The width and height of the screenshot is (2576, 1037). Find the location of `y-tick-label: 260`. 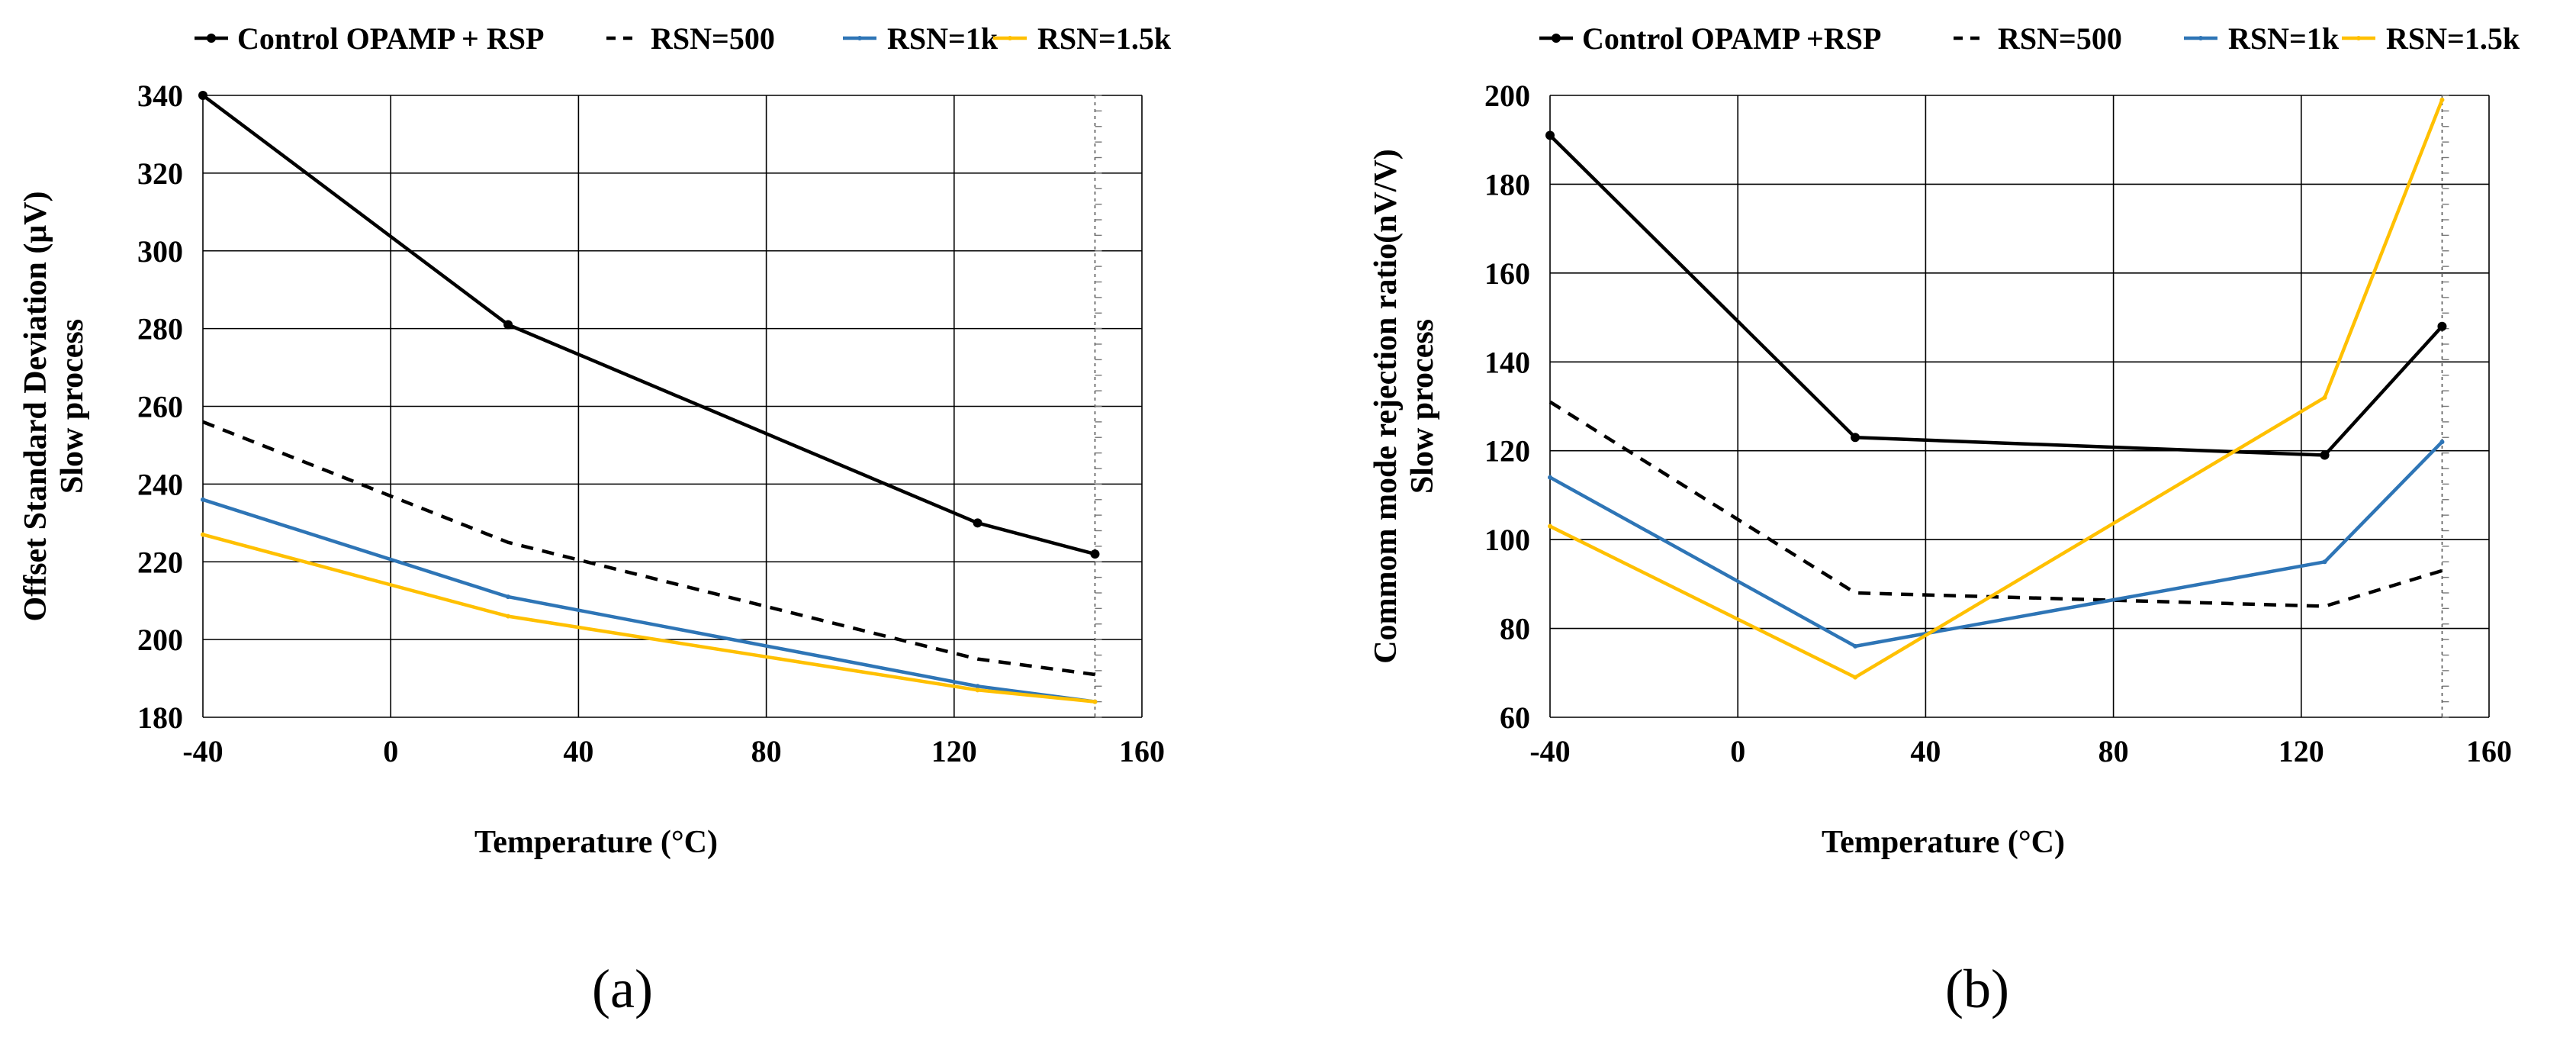

y-tick-label: 260 is located at coordinates (160, 407).